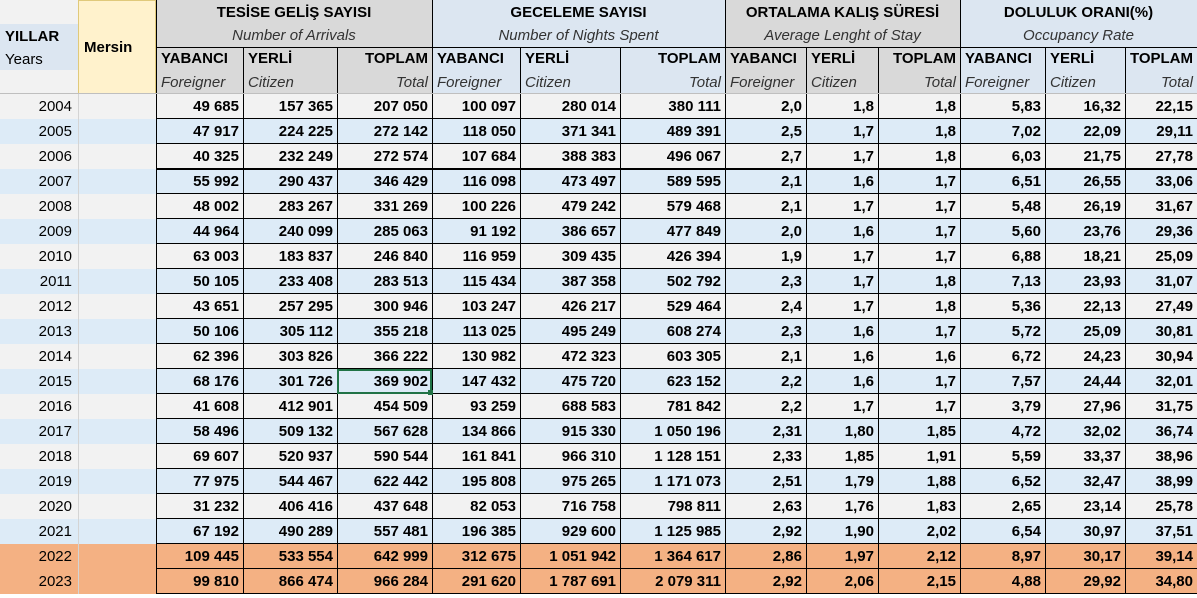 This screenshot has width=1197, height=598. I want to click on data-cell: 18,21, so click(1102, 256).